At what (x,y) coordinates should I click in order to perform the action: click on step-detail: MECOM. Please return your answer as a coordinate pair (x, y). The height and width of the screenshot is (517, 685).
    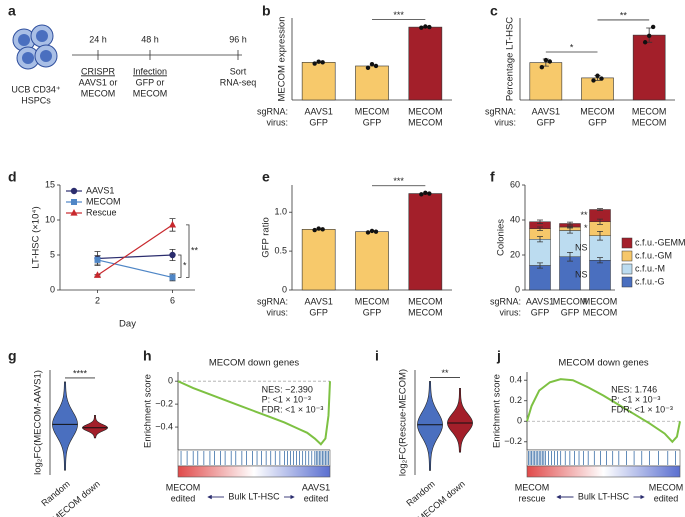
    Looking at the image, I should click on (150, 93).